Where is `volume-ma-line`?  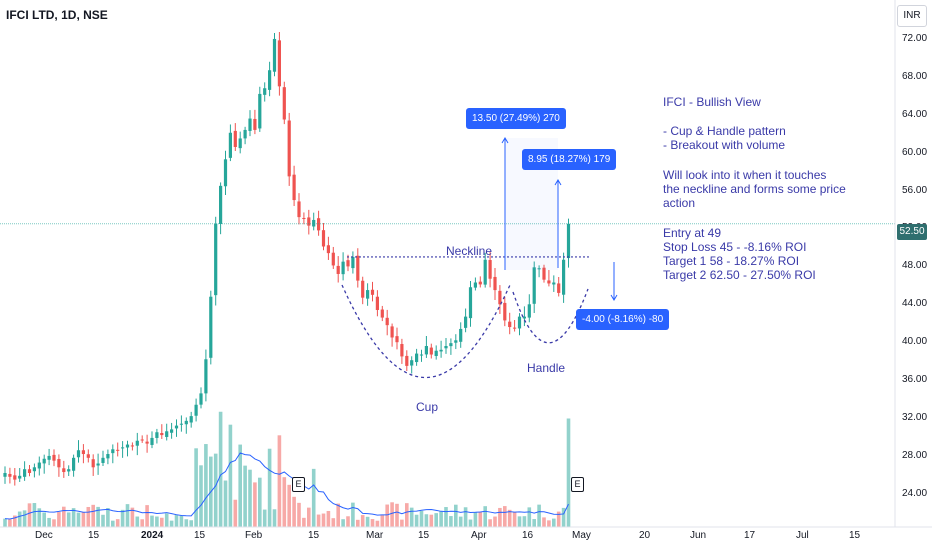 volume-ma-line is located at coordinates (286, 486).